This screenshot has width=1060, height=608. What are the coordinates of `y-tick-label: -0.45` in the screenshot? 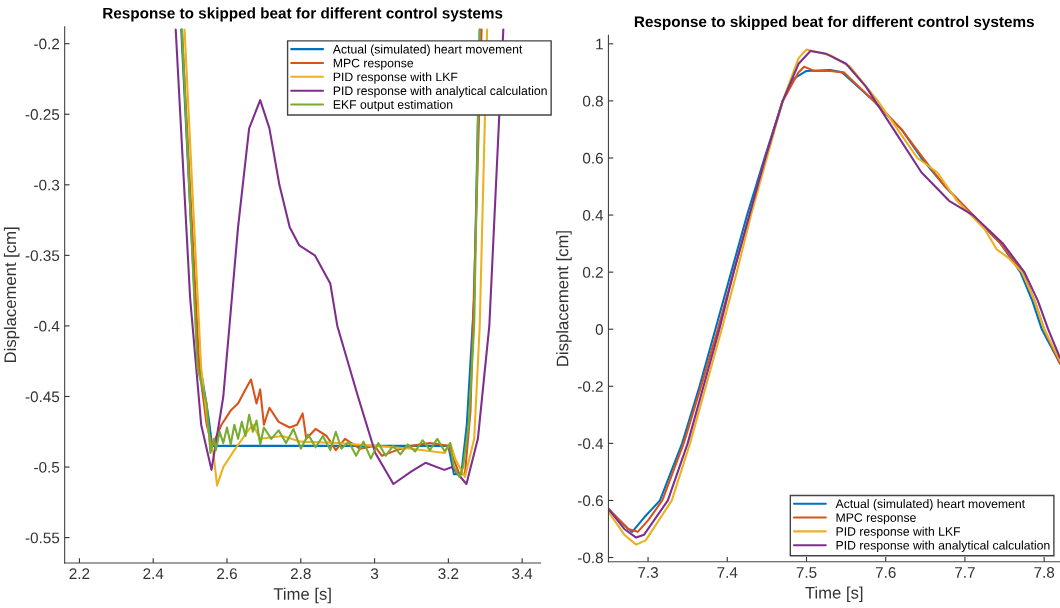 It's located at (42, 397).